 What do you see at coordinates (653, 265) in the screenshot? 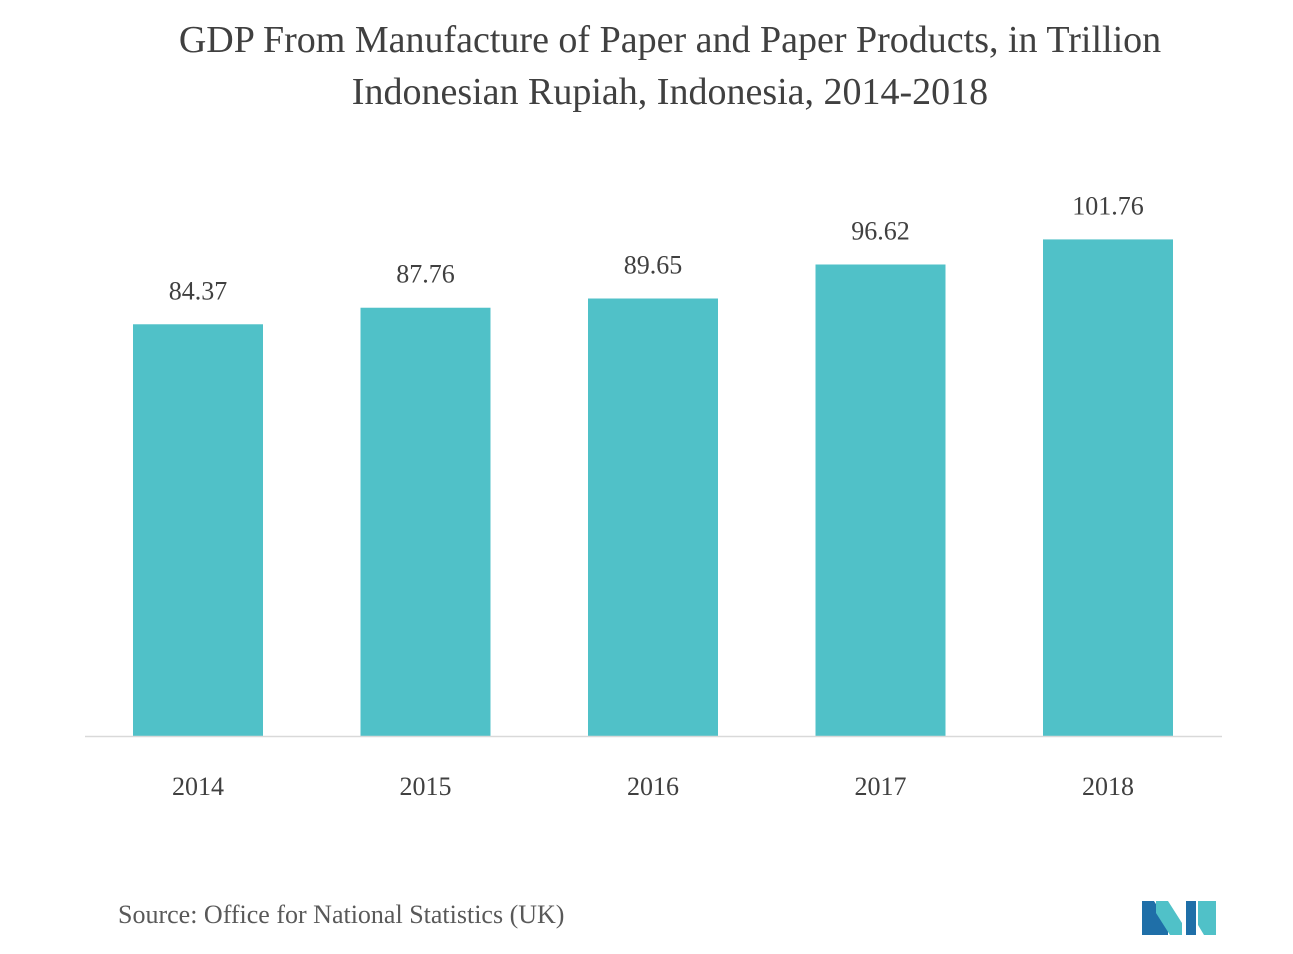
I see `value-label-2016: 89.65` at bounding box center [653, 265].